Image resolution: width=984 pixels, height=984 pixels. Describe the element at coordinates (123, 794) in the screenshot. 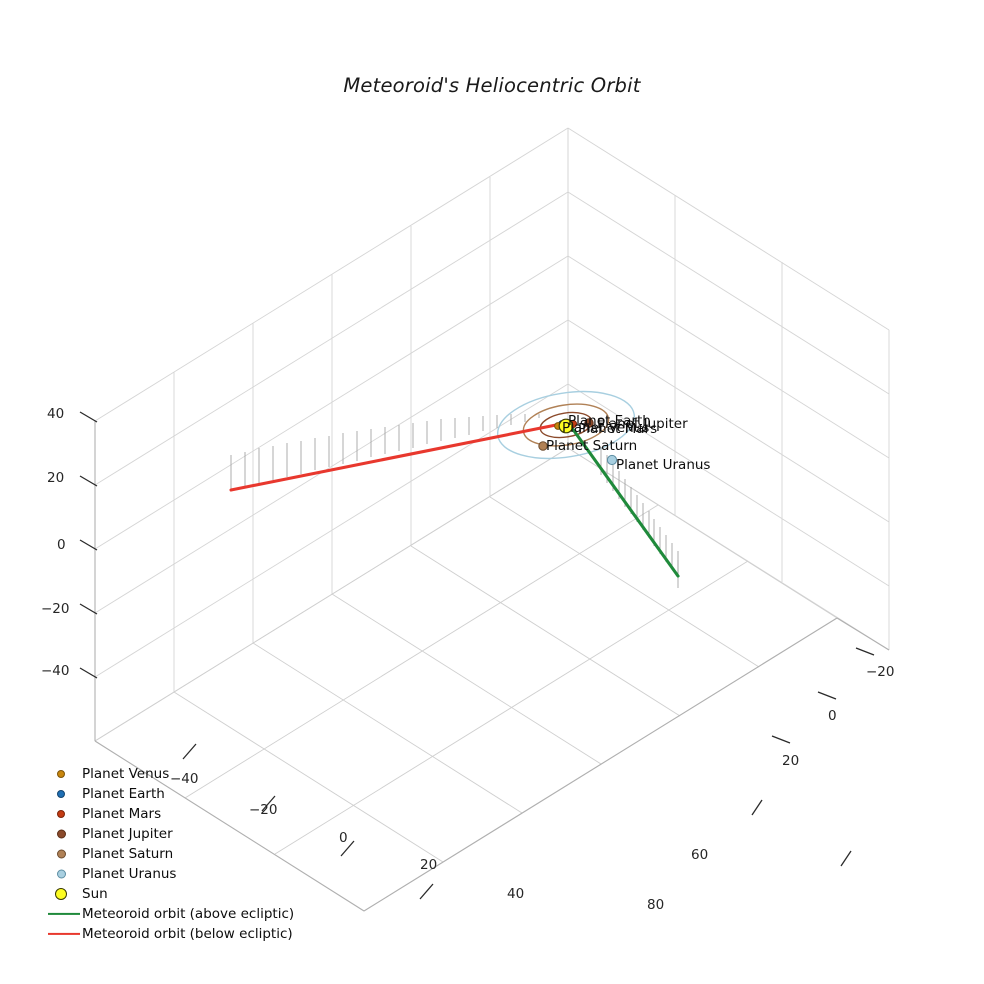

I see `legend-label: Planet Earth` at that location.